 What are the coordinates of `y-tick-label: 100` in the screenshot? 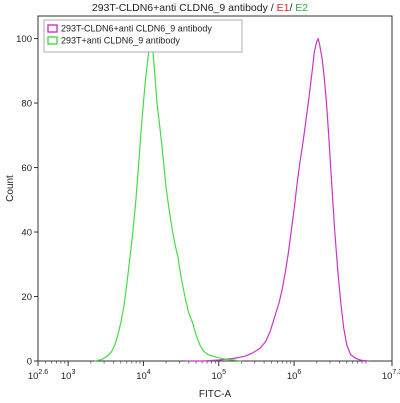 It's located at (24, 39).